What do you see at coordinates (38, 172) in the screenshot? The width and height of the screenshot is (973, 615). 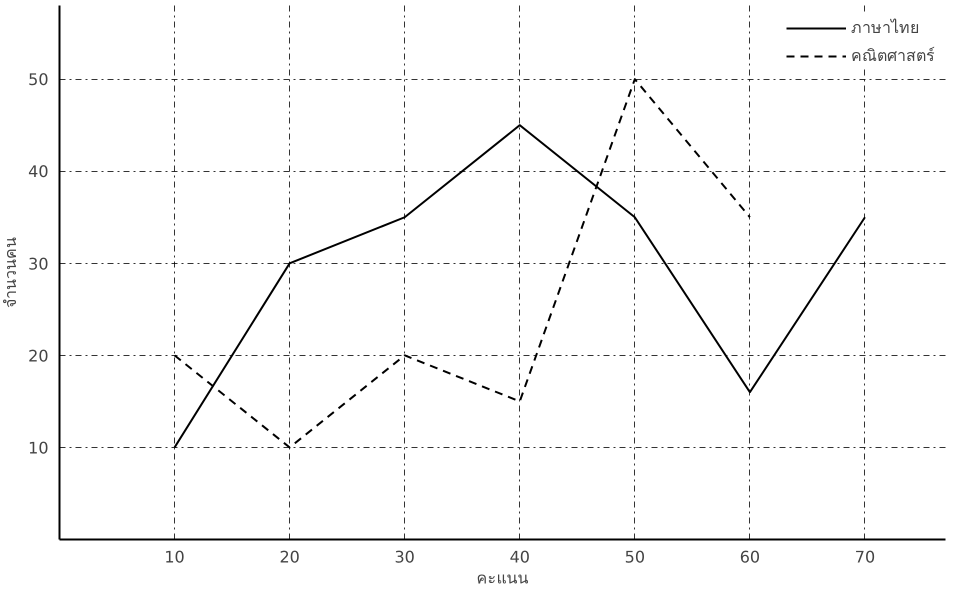 I see `y-tick-label: 40` at bounding box center [38, 172].